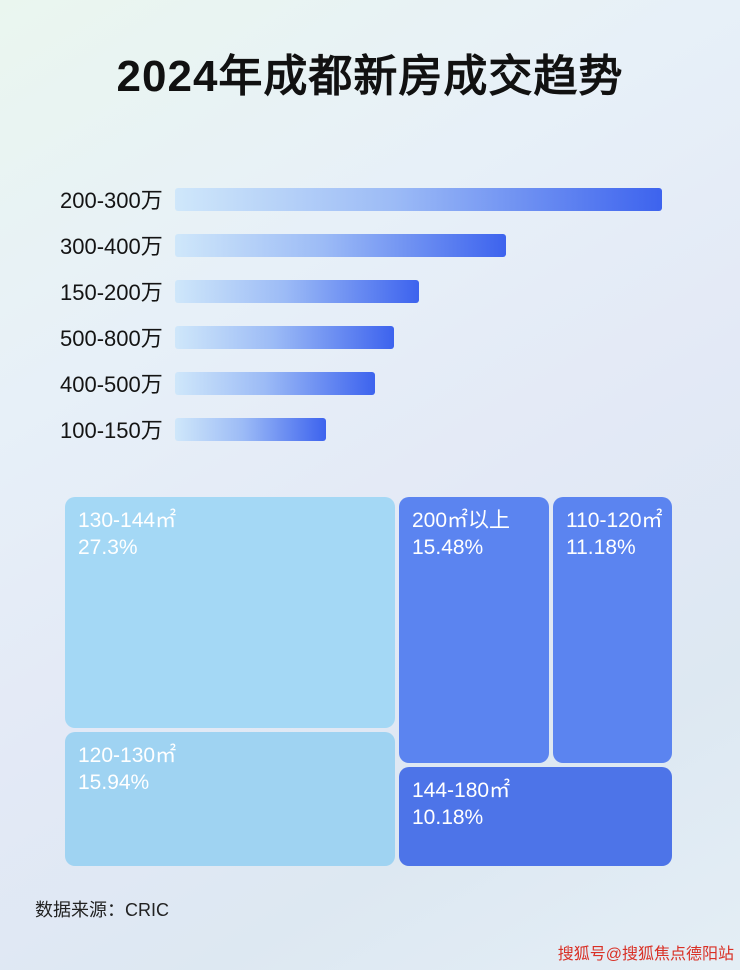 This screenshot has height=970, width=740. Describe the element at coordinates (601, 548) in the screenshot. I see `treemap-box-value: 11.18%` at that location.